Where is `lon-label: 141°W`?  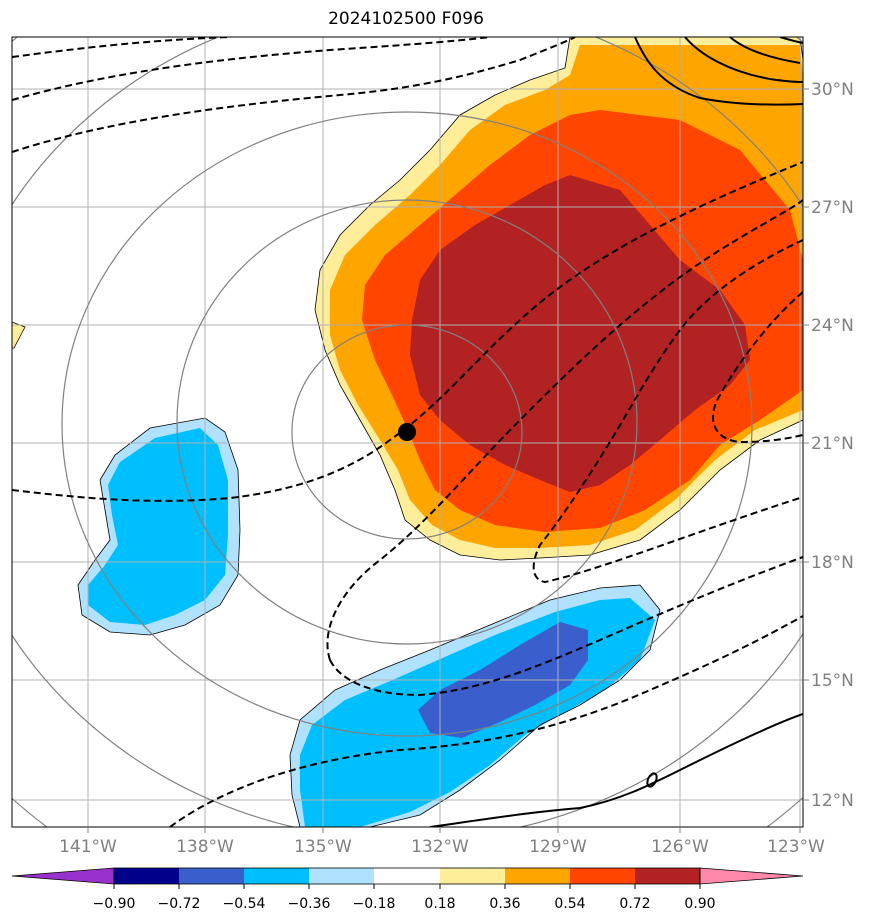 lon-label: 141°W is located at coordinates (88, 847).